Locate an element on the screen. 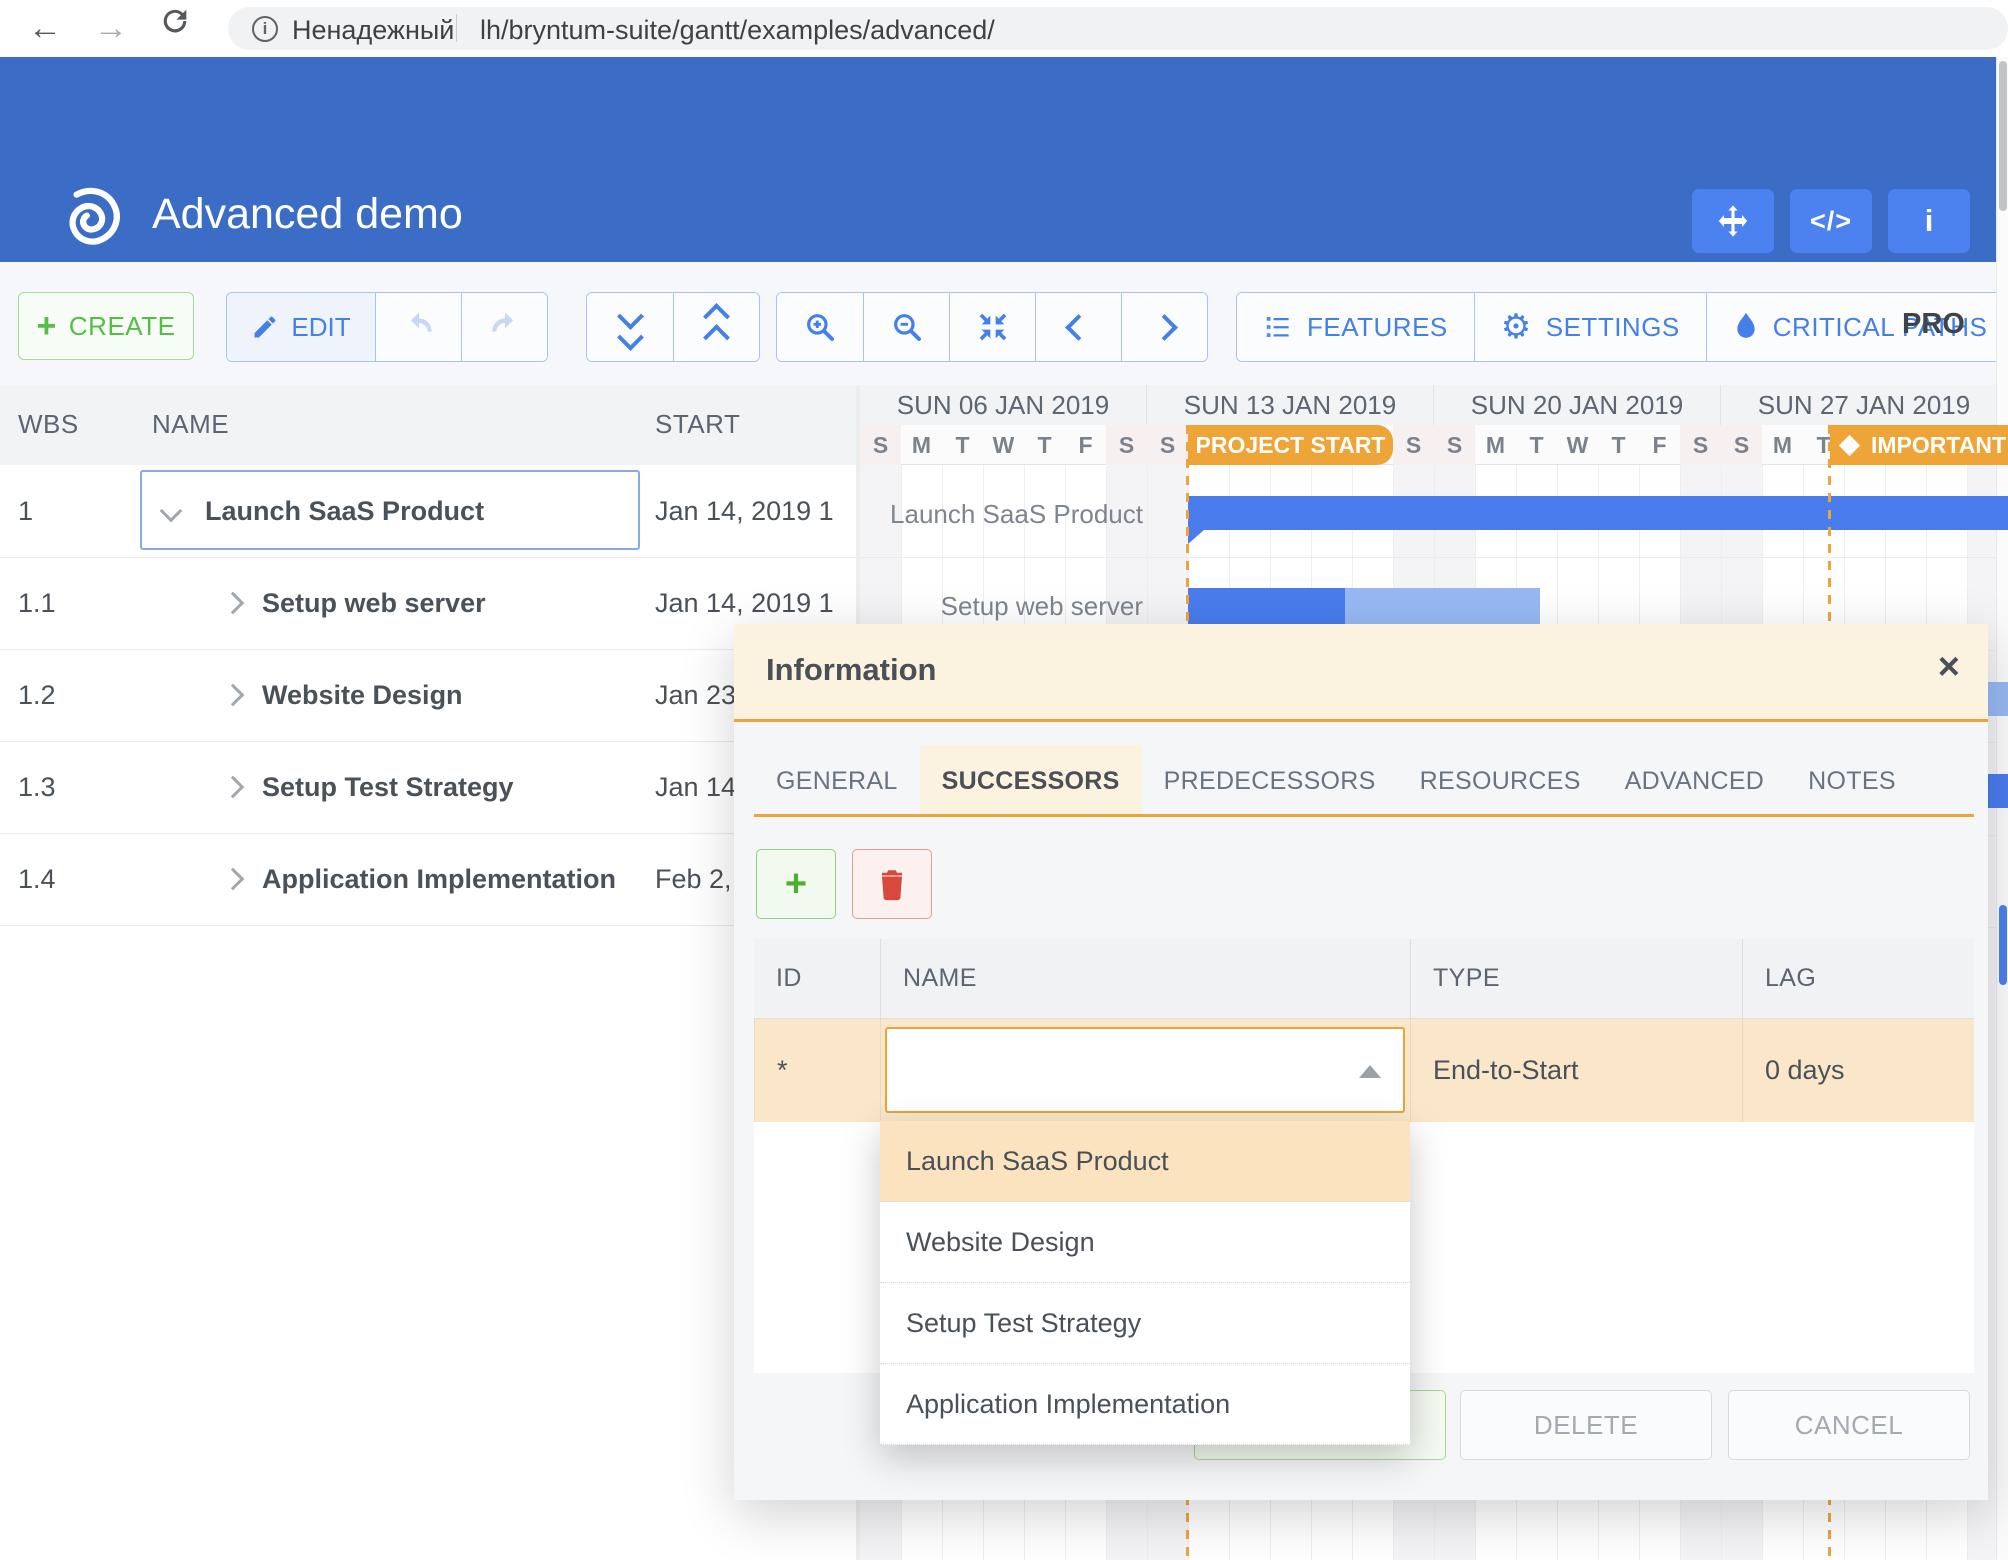 This screenshot has height=1560, width=2008. wbs-value: 1.1 is located at coordinates (37, 603).